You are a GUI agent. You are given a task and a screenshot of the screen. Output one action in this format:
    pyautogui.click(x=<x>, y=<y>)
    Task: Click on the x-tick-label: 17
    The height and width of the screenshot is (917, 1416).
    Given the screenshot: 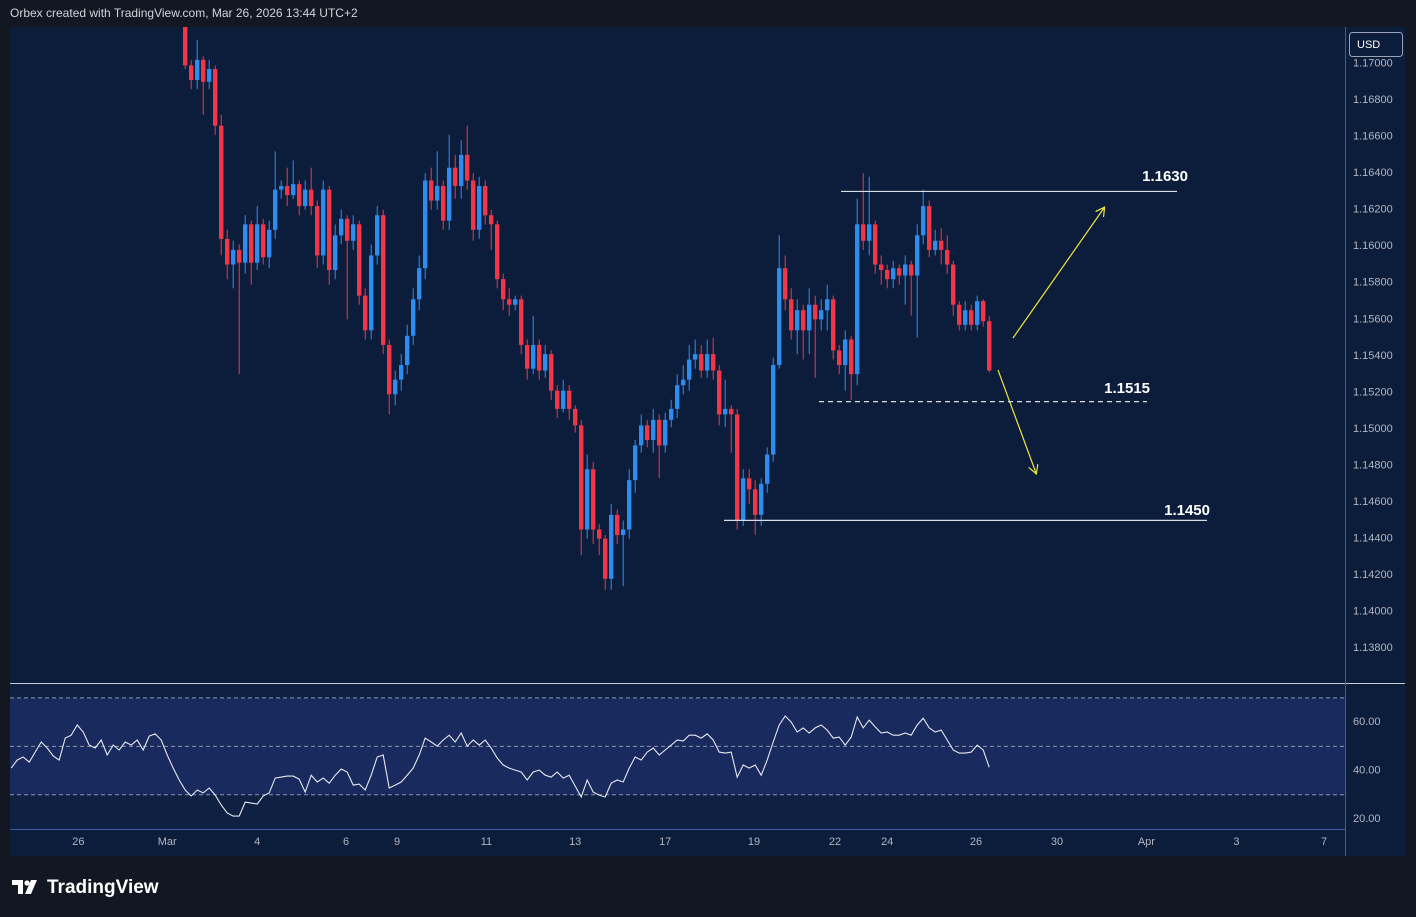 What is the action you would take?
    pyautogui.click(x=665, y=842)
    